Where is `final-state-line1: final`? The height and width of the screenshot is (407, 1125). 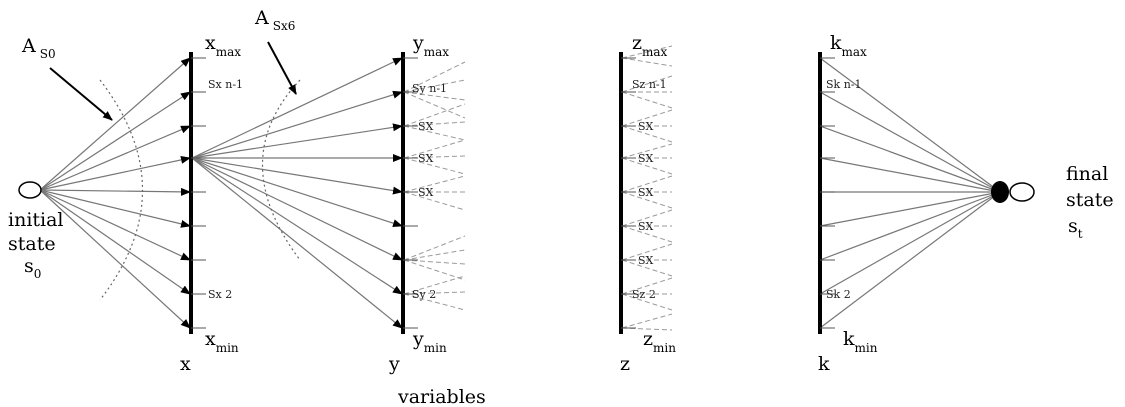 final-state-line1: final is located at coordinates (1087, 174).